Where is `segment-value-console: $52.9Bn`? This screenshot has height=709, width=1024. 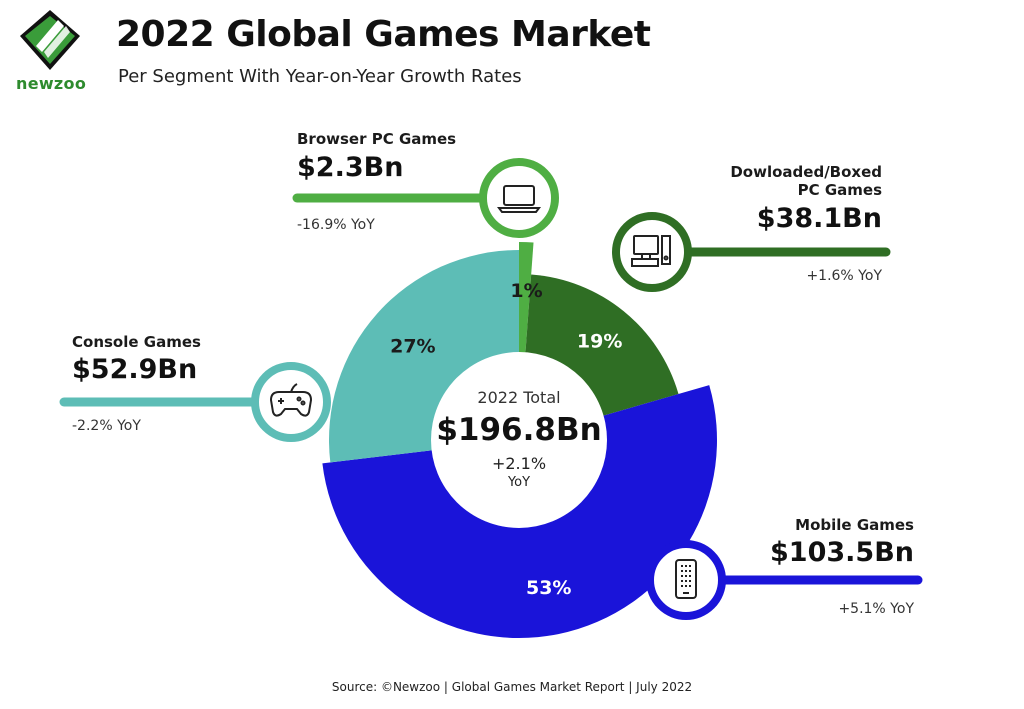
segment-value-console: $52.9Bn is located at coordinates (135, 369).